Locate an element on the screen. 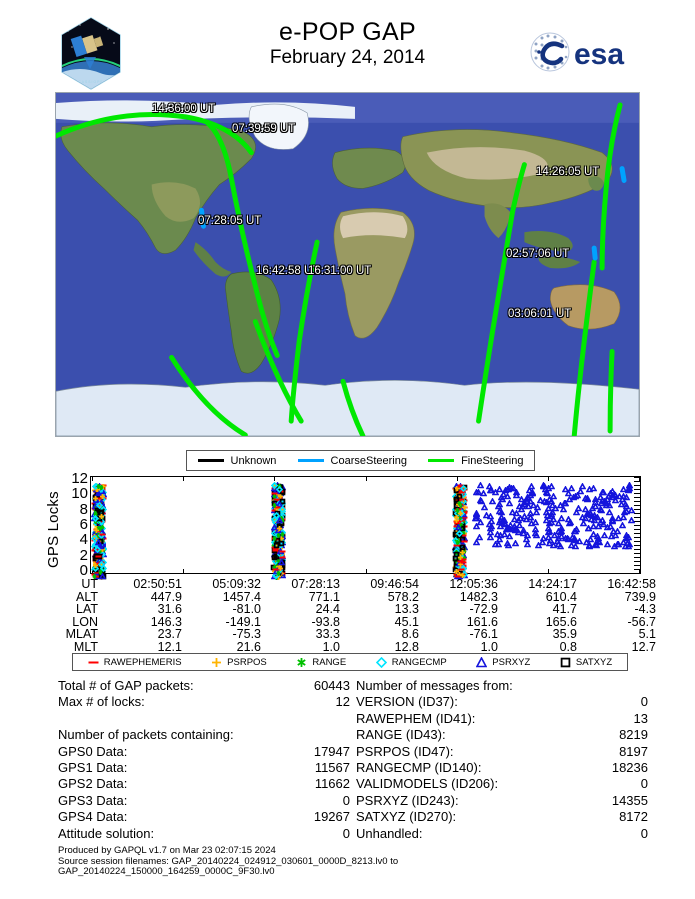  msg-legend-label: RAWEPHEMERIS is located at coordinates (142, 662).